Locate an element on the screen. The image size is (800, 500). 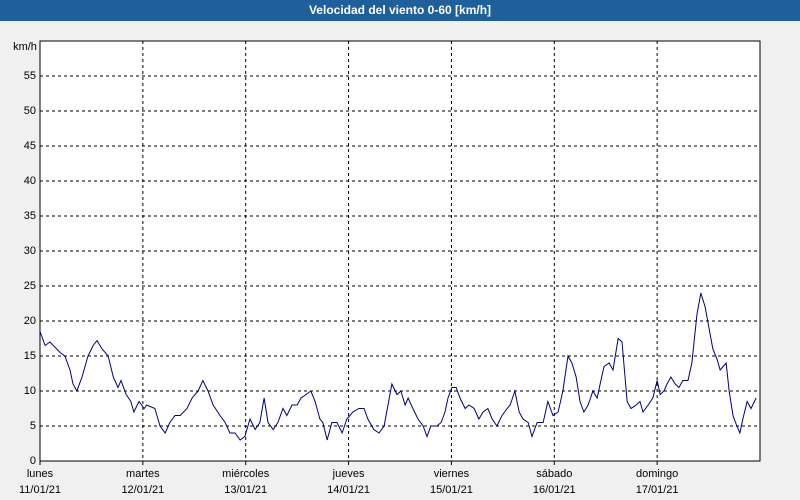
y-tick-label: 40 is located at coordinates (30, 181).